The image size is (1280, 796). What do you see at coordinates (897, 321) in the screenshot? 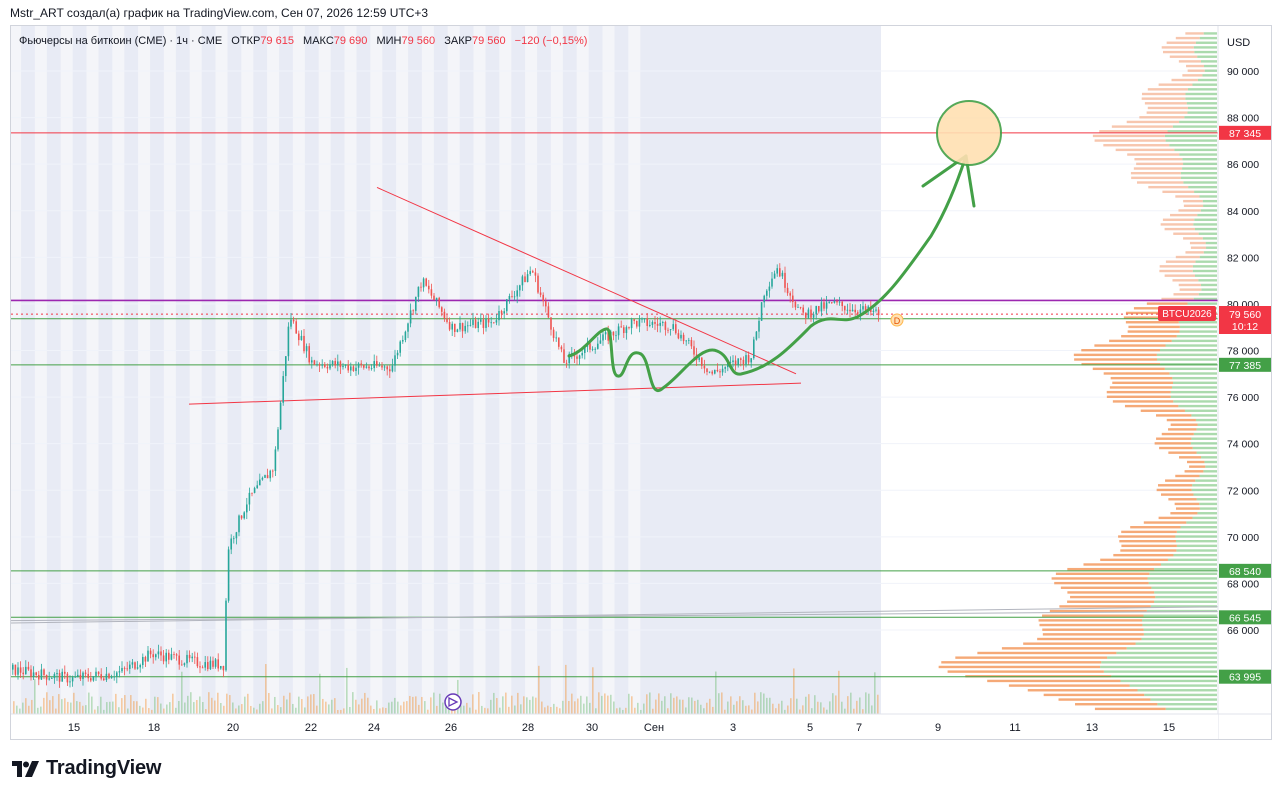
I see `marker-text: D` at bounding box center [897, 321].